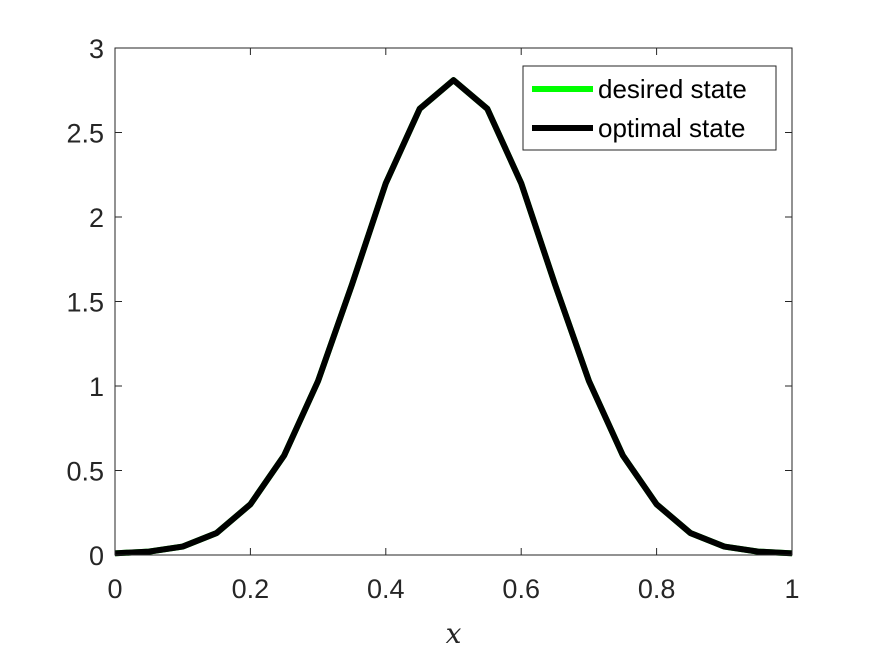  Describe the element at coordinates (96, 556) in the screenshot. I see `y-tick-label: 0` at that location.